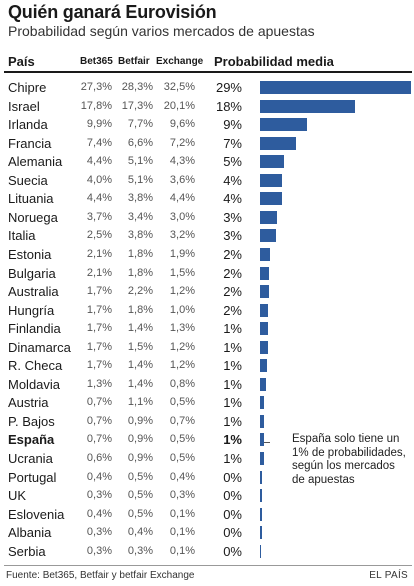  I want to click on country-label: Australia, so click(33, 292).